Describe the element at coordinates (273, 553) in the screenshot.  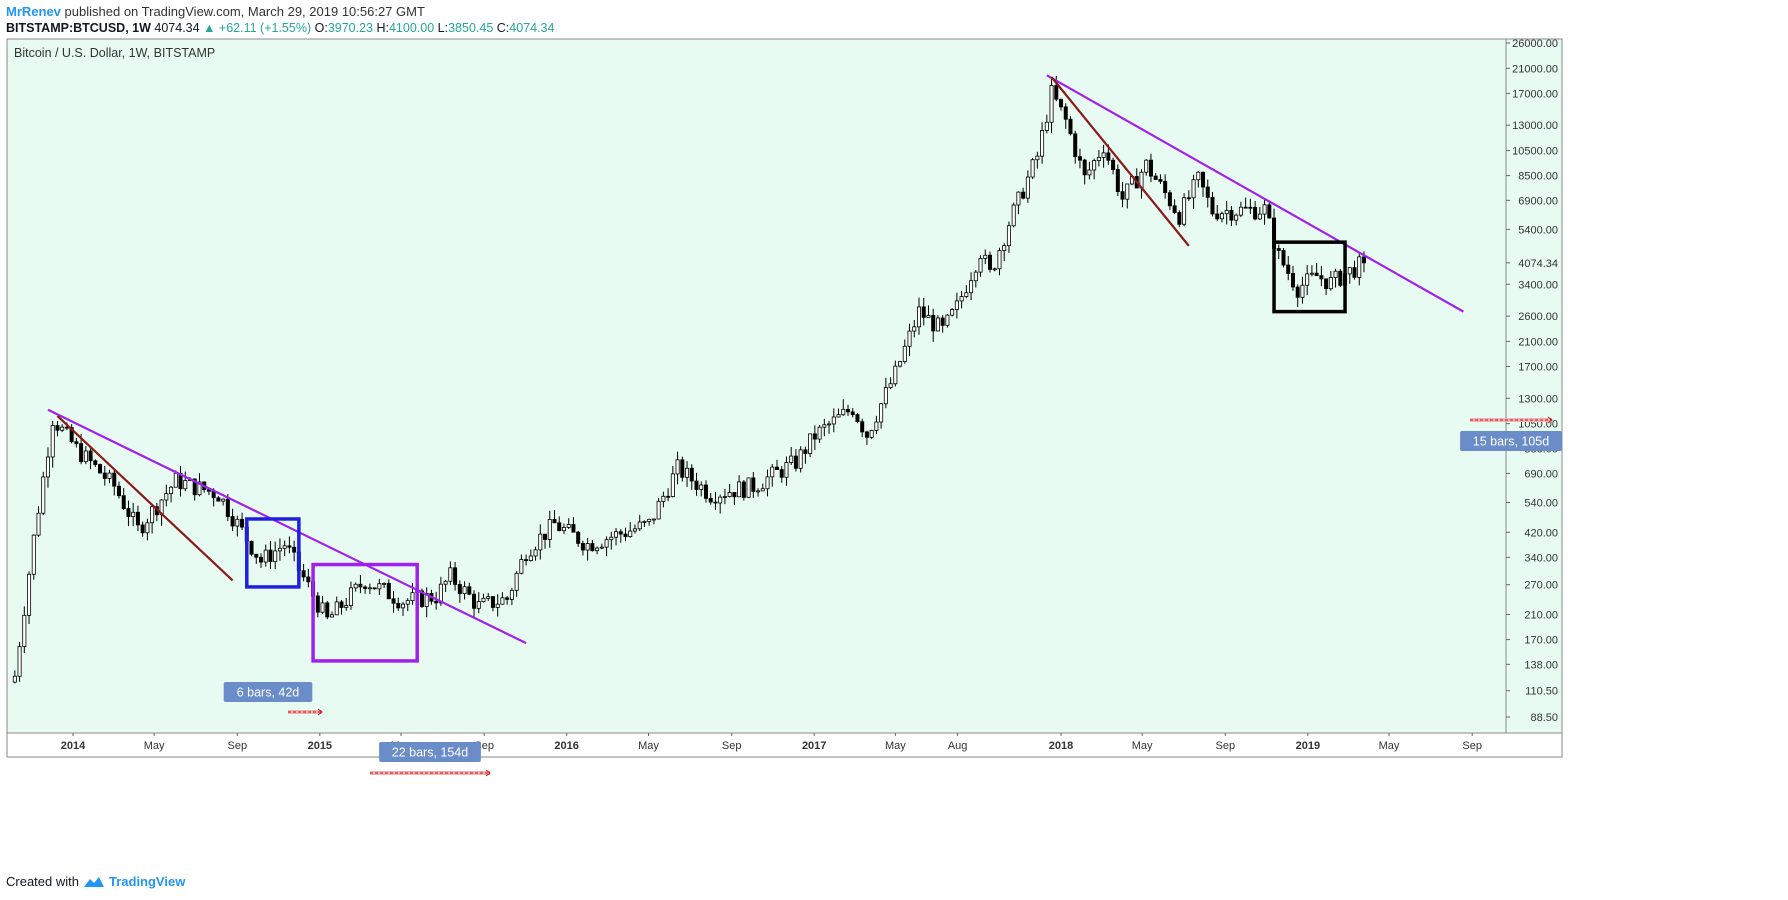
I see `blue-range-box` at that location.